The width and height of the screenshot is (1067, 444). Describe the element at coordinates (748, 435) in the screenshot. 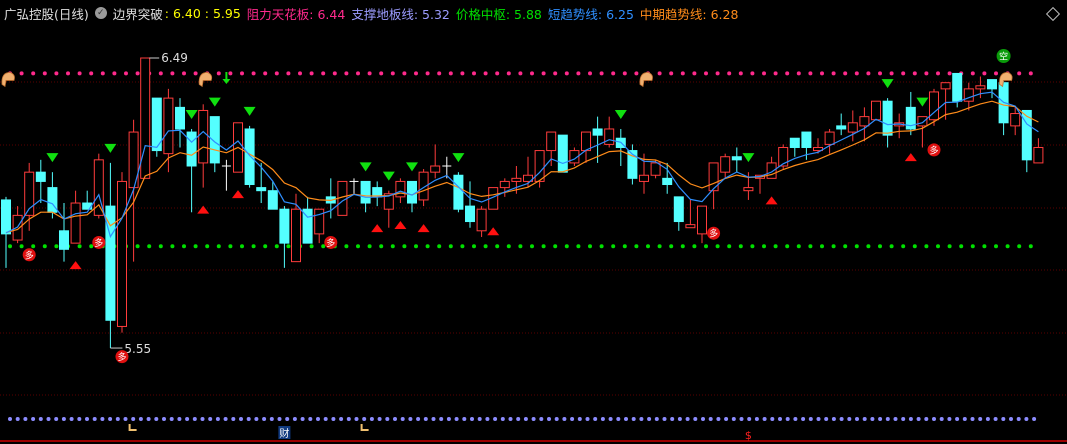

I see `dollar-mark-icon: $` at that location.